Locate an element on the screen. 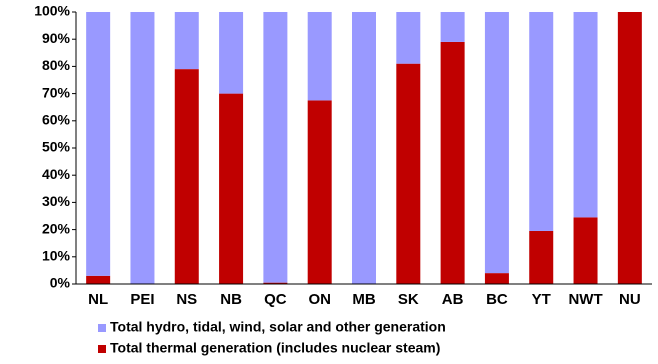  y-tick-label: 70% is located at coordinates (56, 92).